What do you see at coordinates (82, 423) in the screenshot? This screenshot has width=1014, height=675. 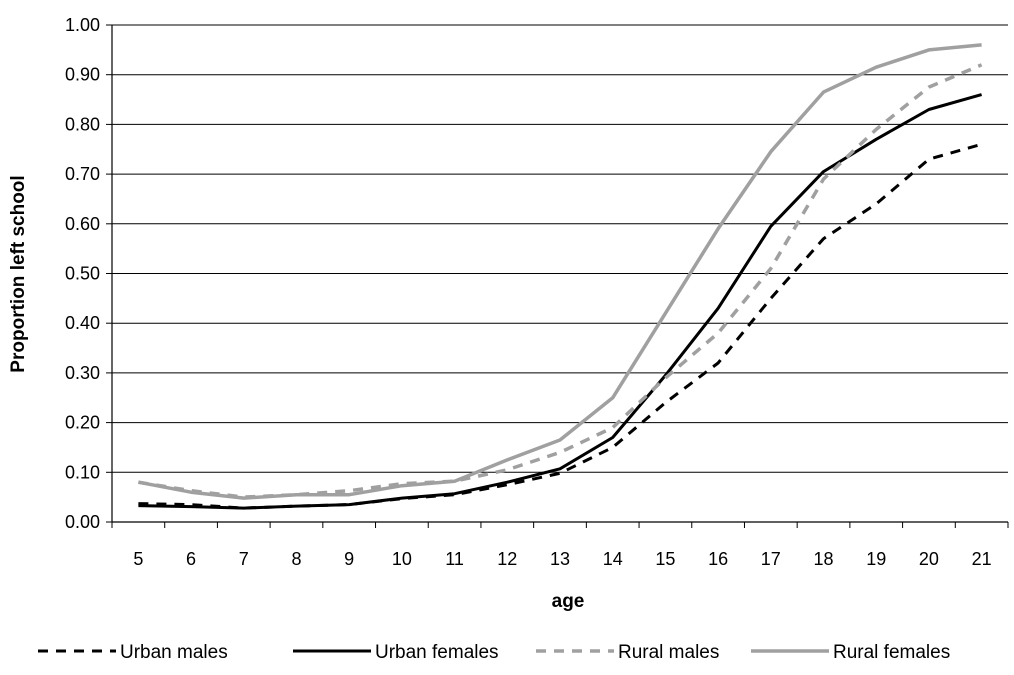 I see `y-tick-label: 0.20` at bounding box center [82, 423].